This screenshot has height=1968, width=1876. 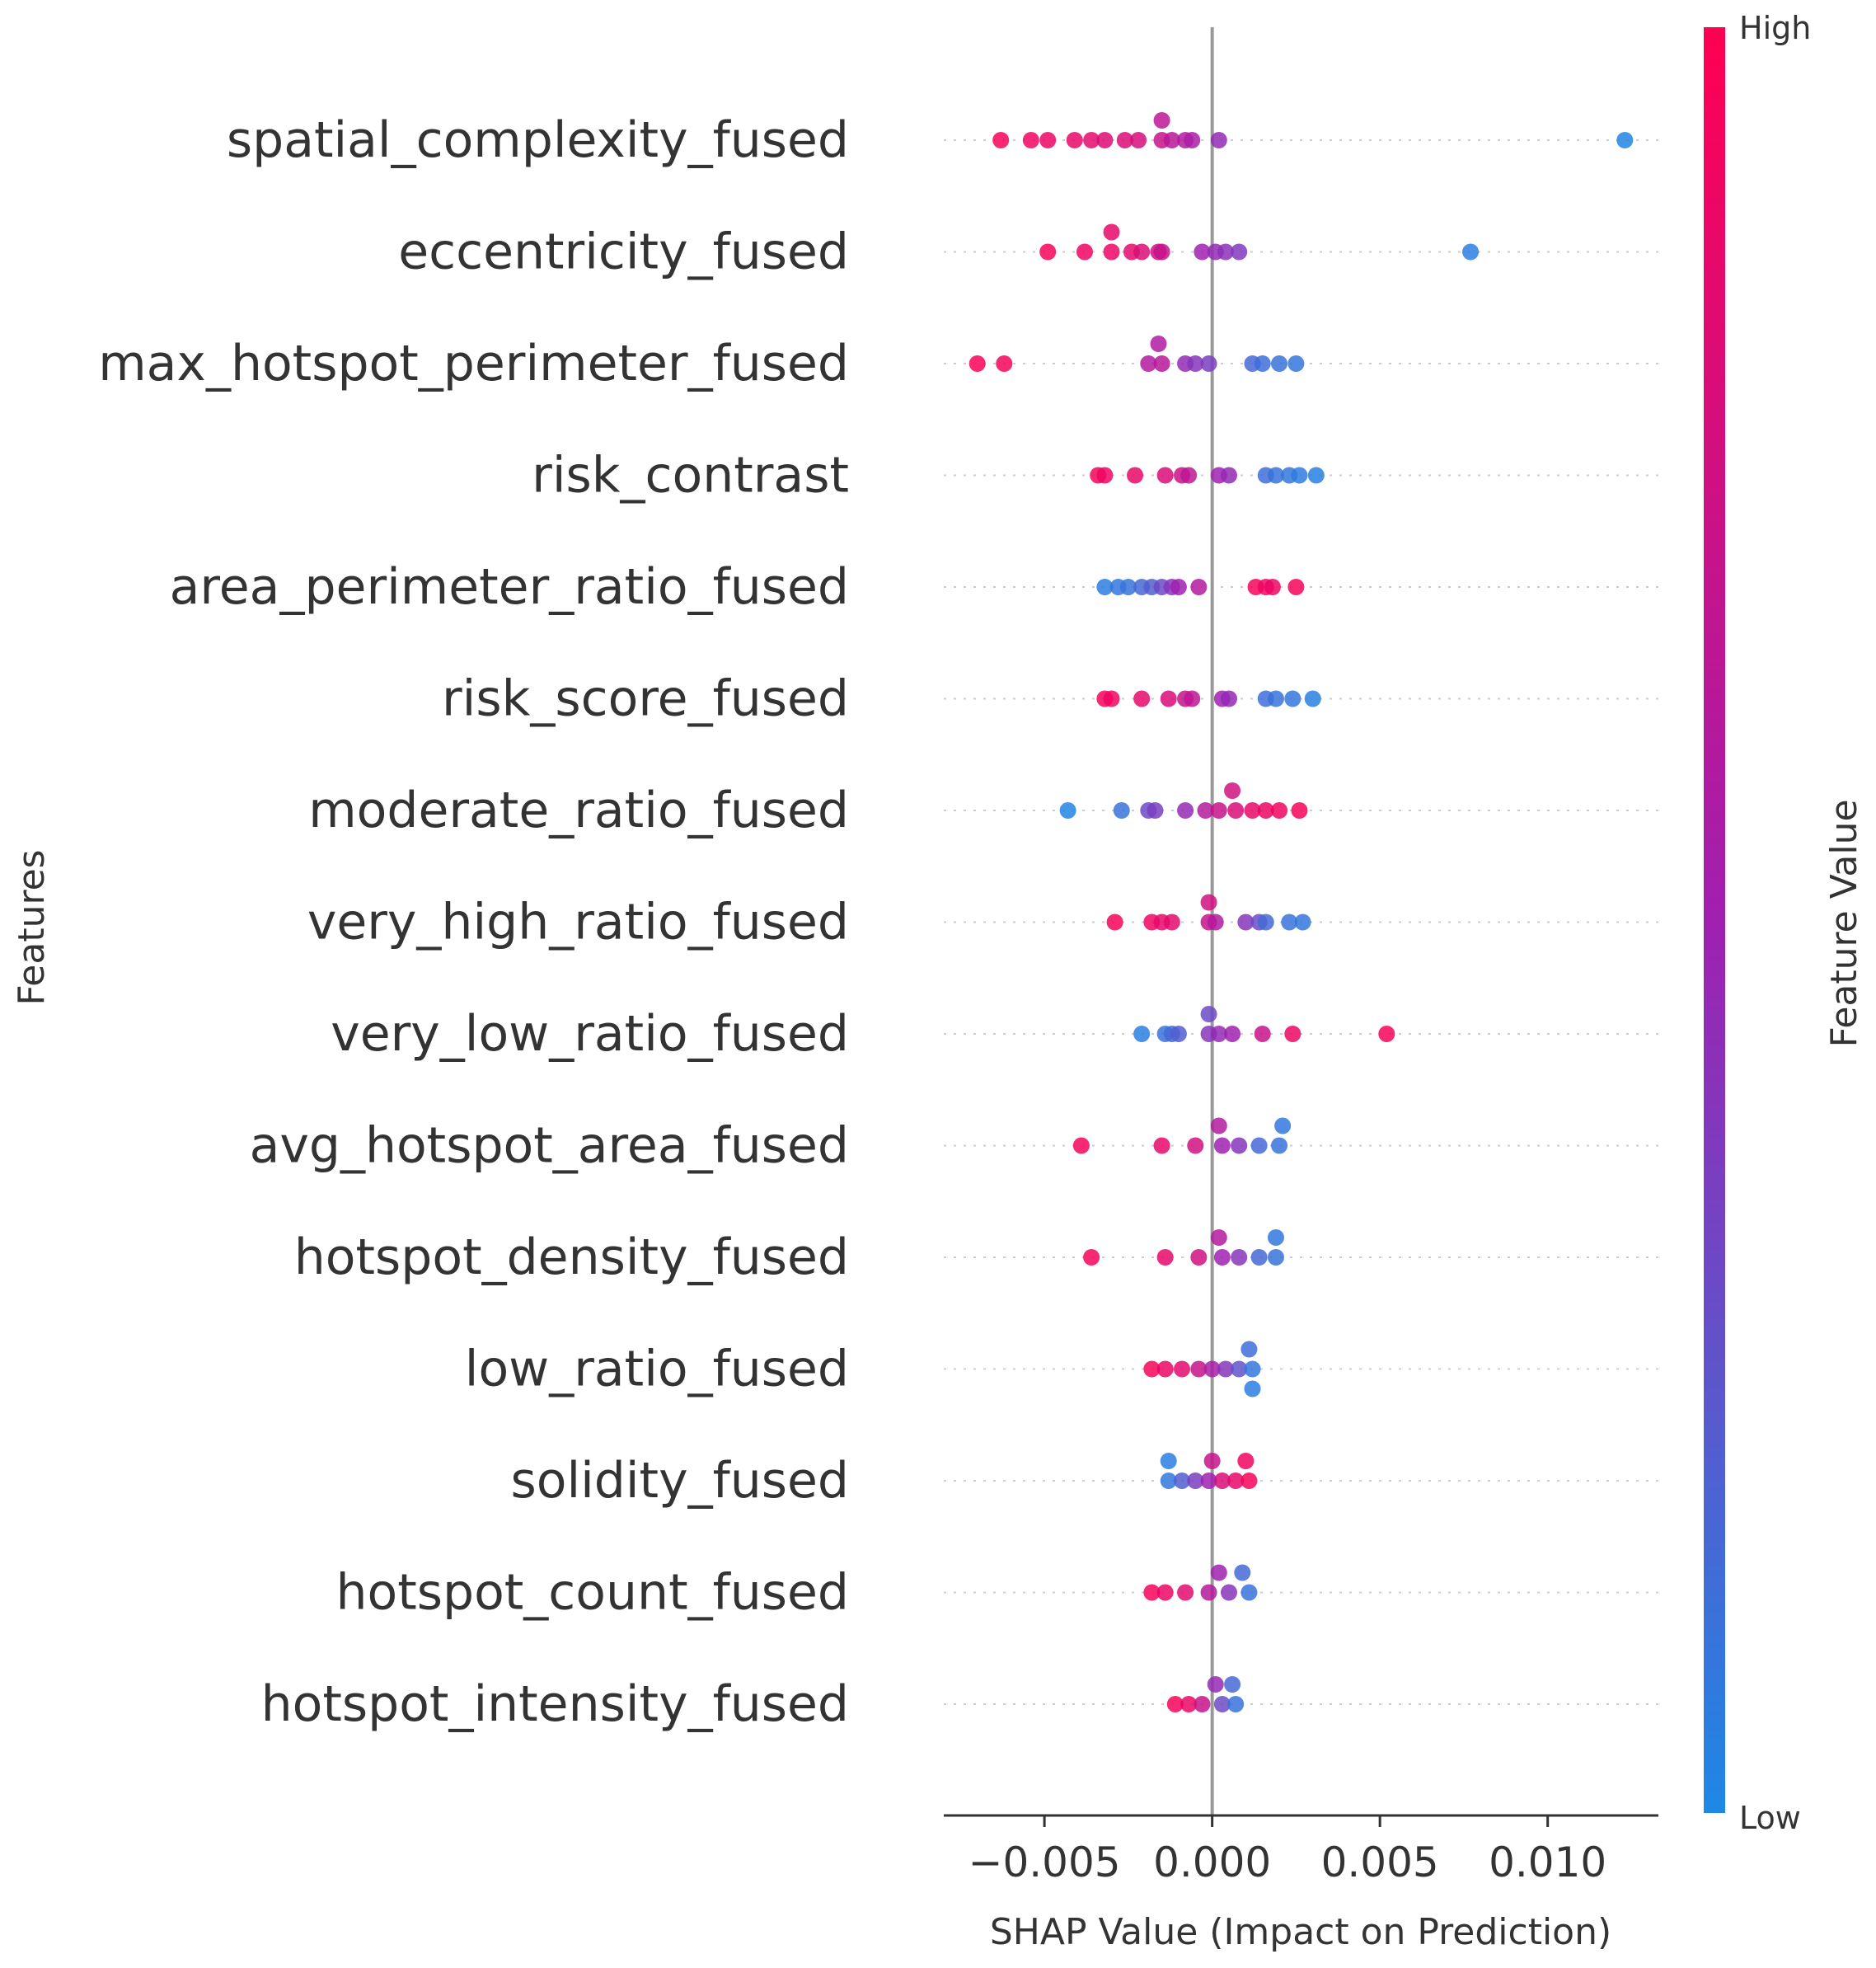 I want to click on feature-label: hotspot_count_fused, so click(x=592, y=1593).